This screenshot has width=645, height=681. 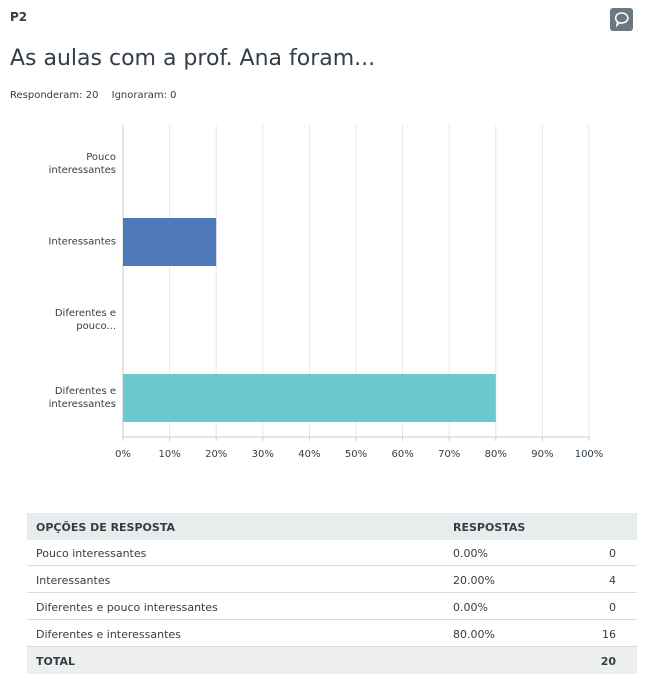 I want to click on answered-count: 20, so click(x=92, y=95).